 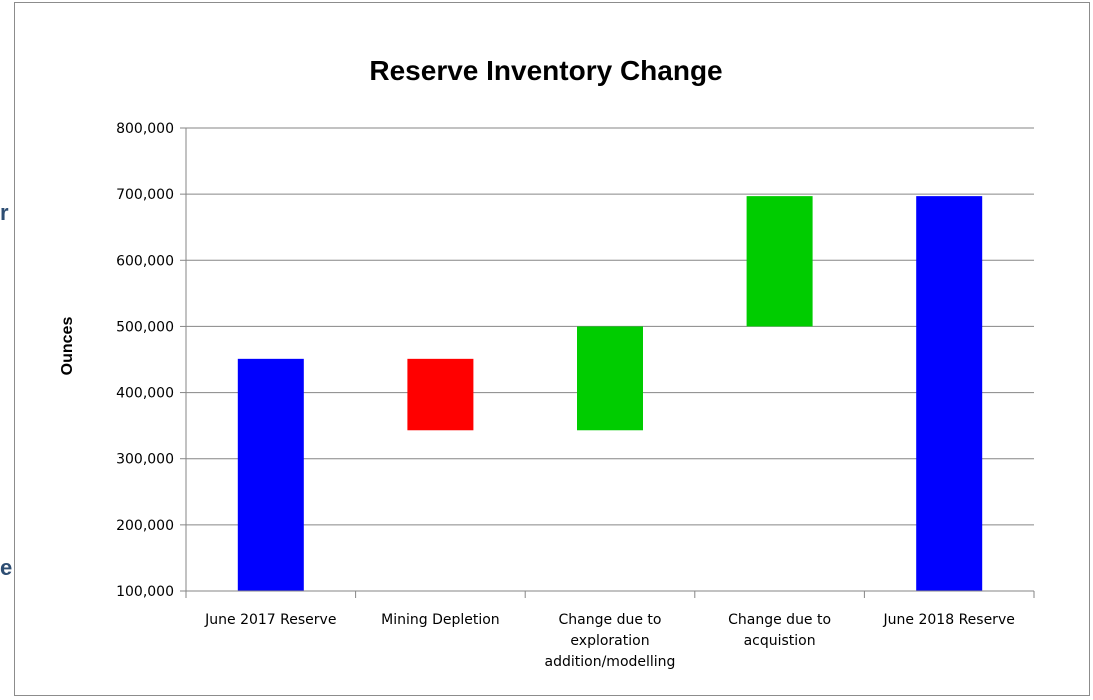 I want to click on y-tick-label: 400,000, so click(x=145, y=394).